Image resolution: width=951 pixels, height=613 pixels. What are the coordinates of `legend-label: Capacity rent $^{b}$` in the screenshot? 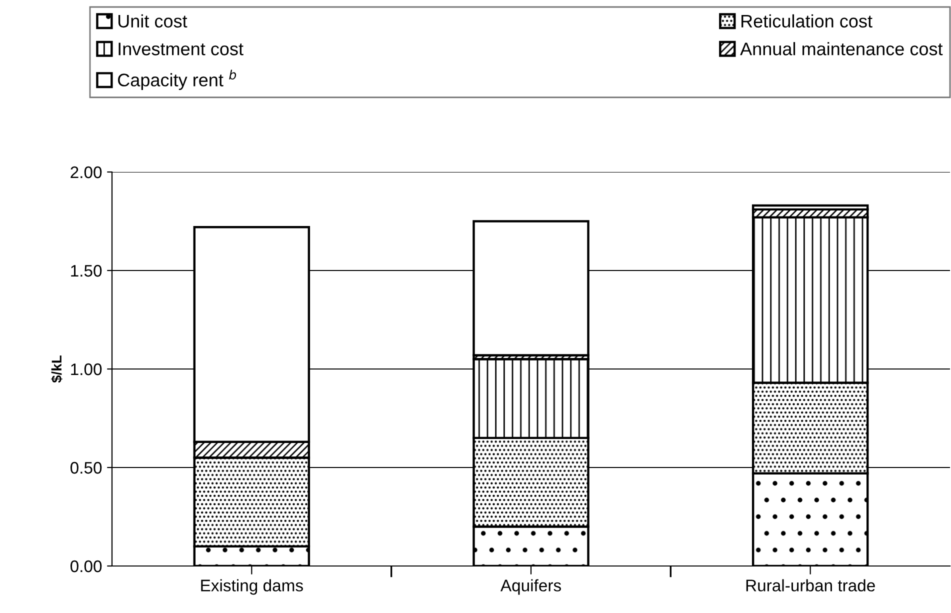 It's located at (177, 80).